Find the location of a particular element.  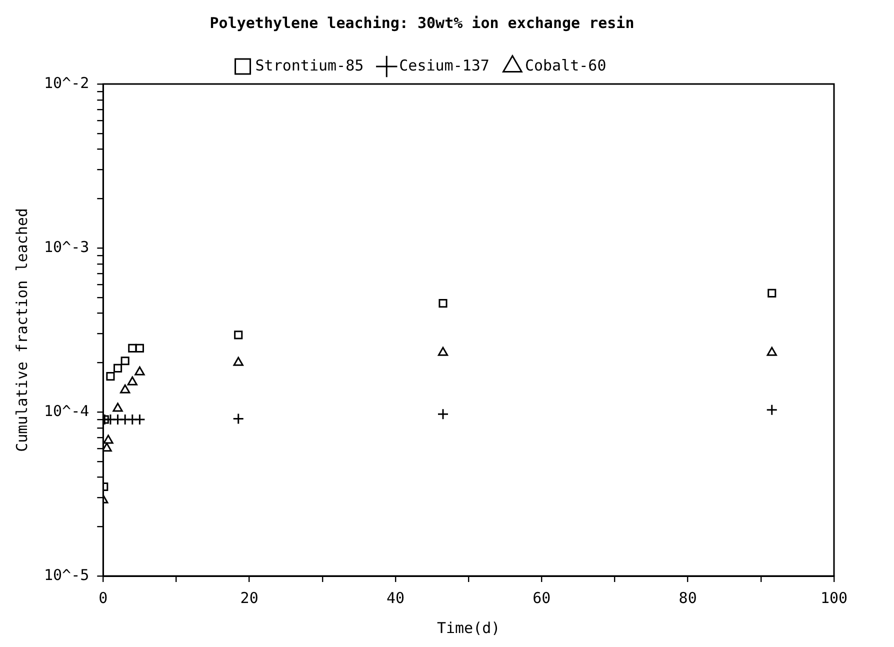

legend-label: Strontium-85 is located at coordinates (309, 65).